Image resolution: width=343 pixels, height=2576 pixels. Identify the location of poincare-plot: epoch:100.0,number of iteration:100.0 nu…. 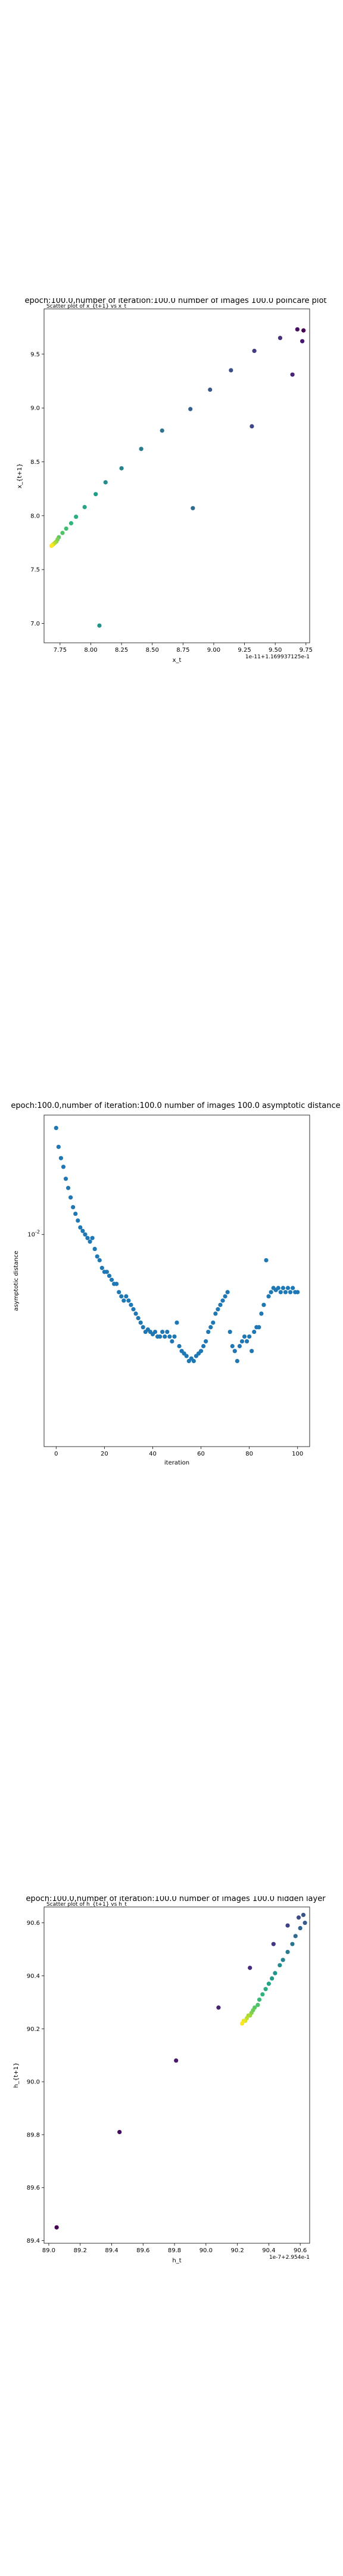
(172, 481).